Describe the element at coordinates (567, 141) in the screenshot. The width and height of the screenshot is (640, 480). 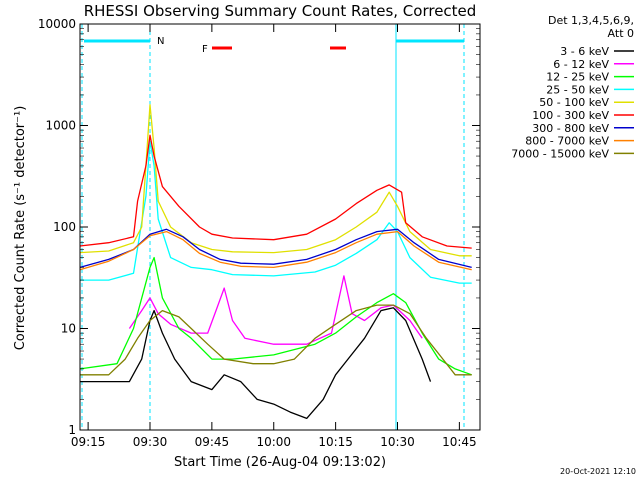
I see `legend-label-800-7000-kev: 800 - 7000 keV` at that location.